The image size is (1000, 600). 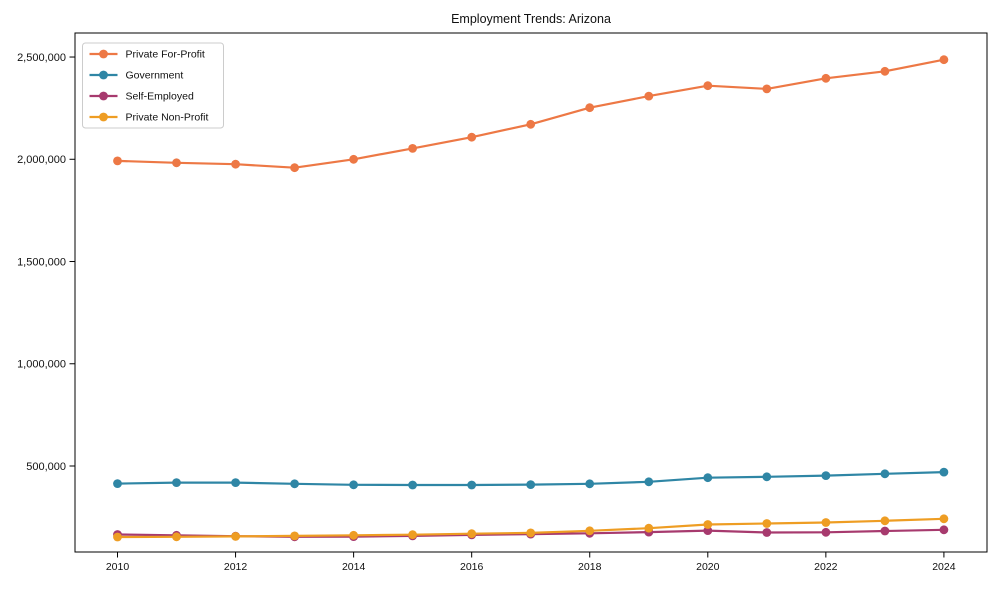 What do you see at coordinates (118, 567) in the screenshot?
I see `x-axis-tick-label: 2010` at bounding box center [118, 567].